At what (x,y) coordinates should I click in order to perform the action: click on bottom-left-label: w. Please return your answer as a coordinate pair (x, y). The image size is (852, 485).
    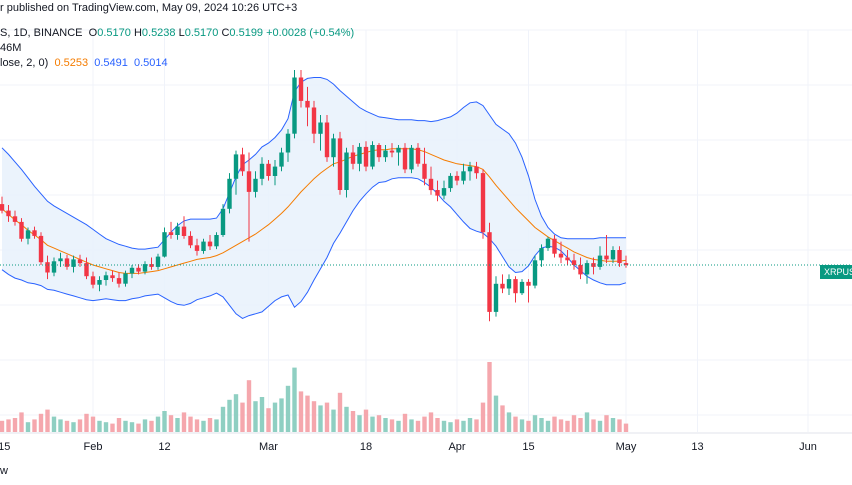
    Looking at the image, I should click on (4, 471).